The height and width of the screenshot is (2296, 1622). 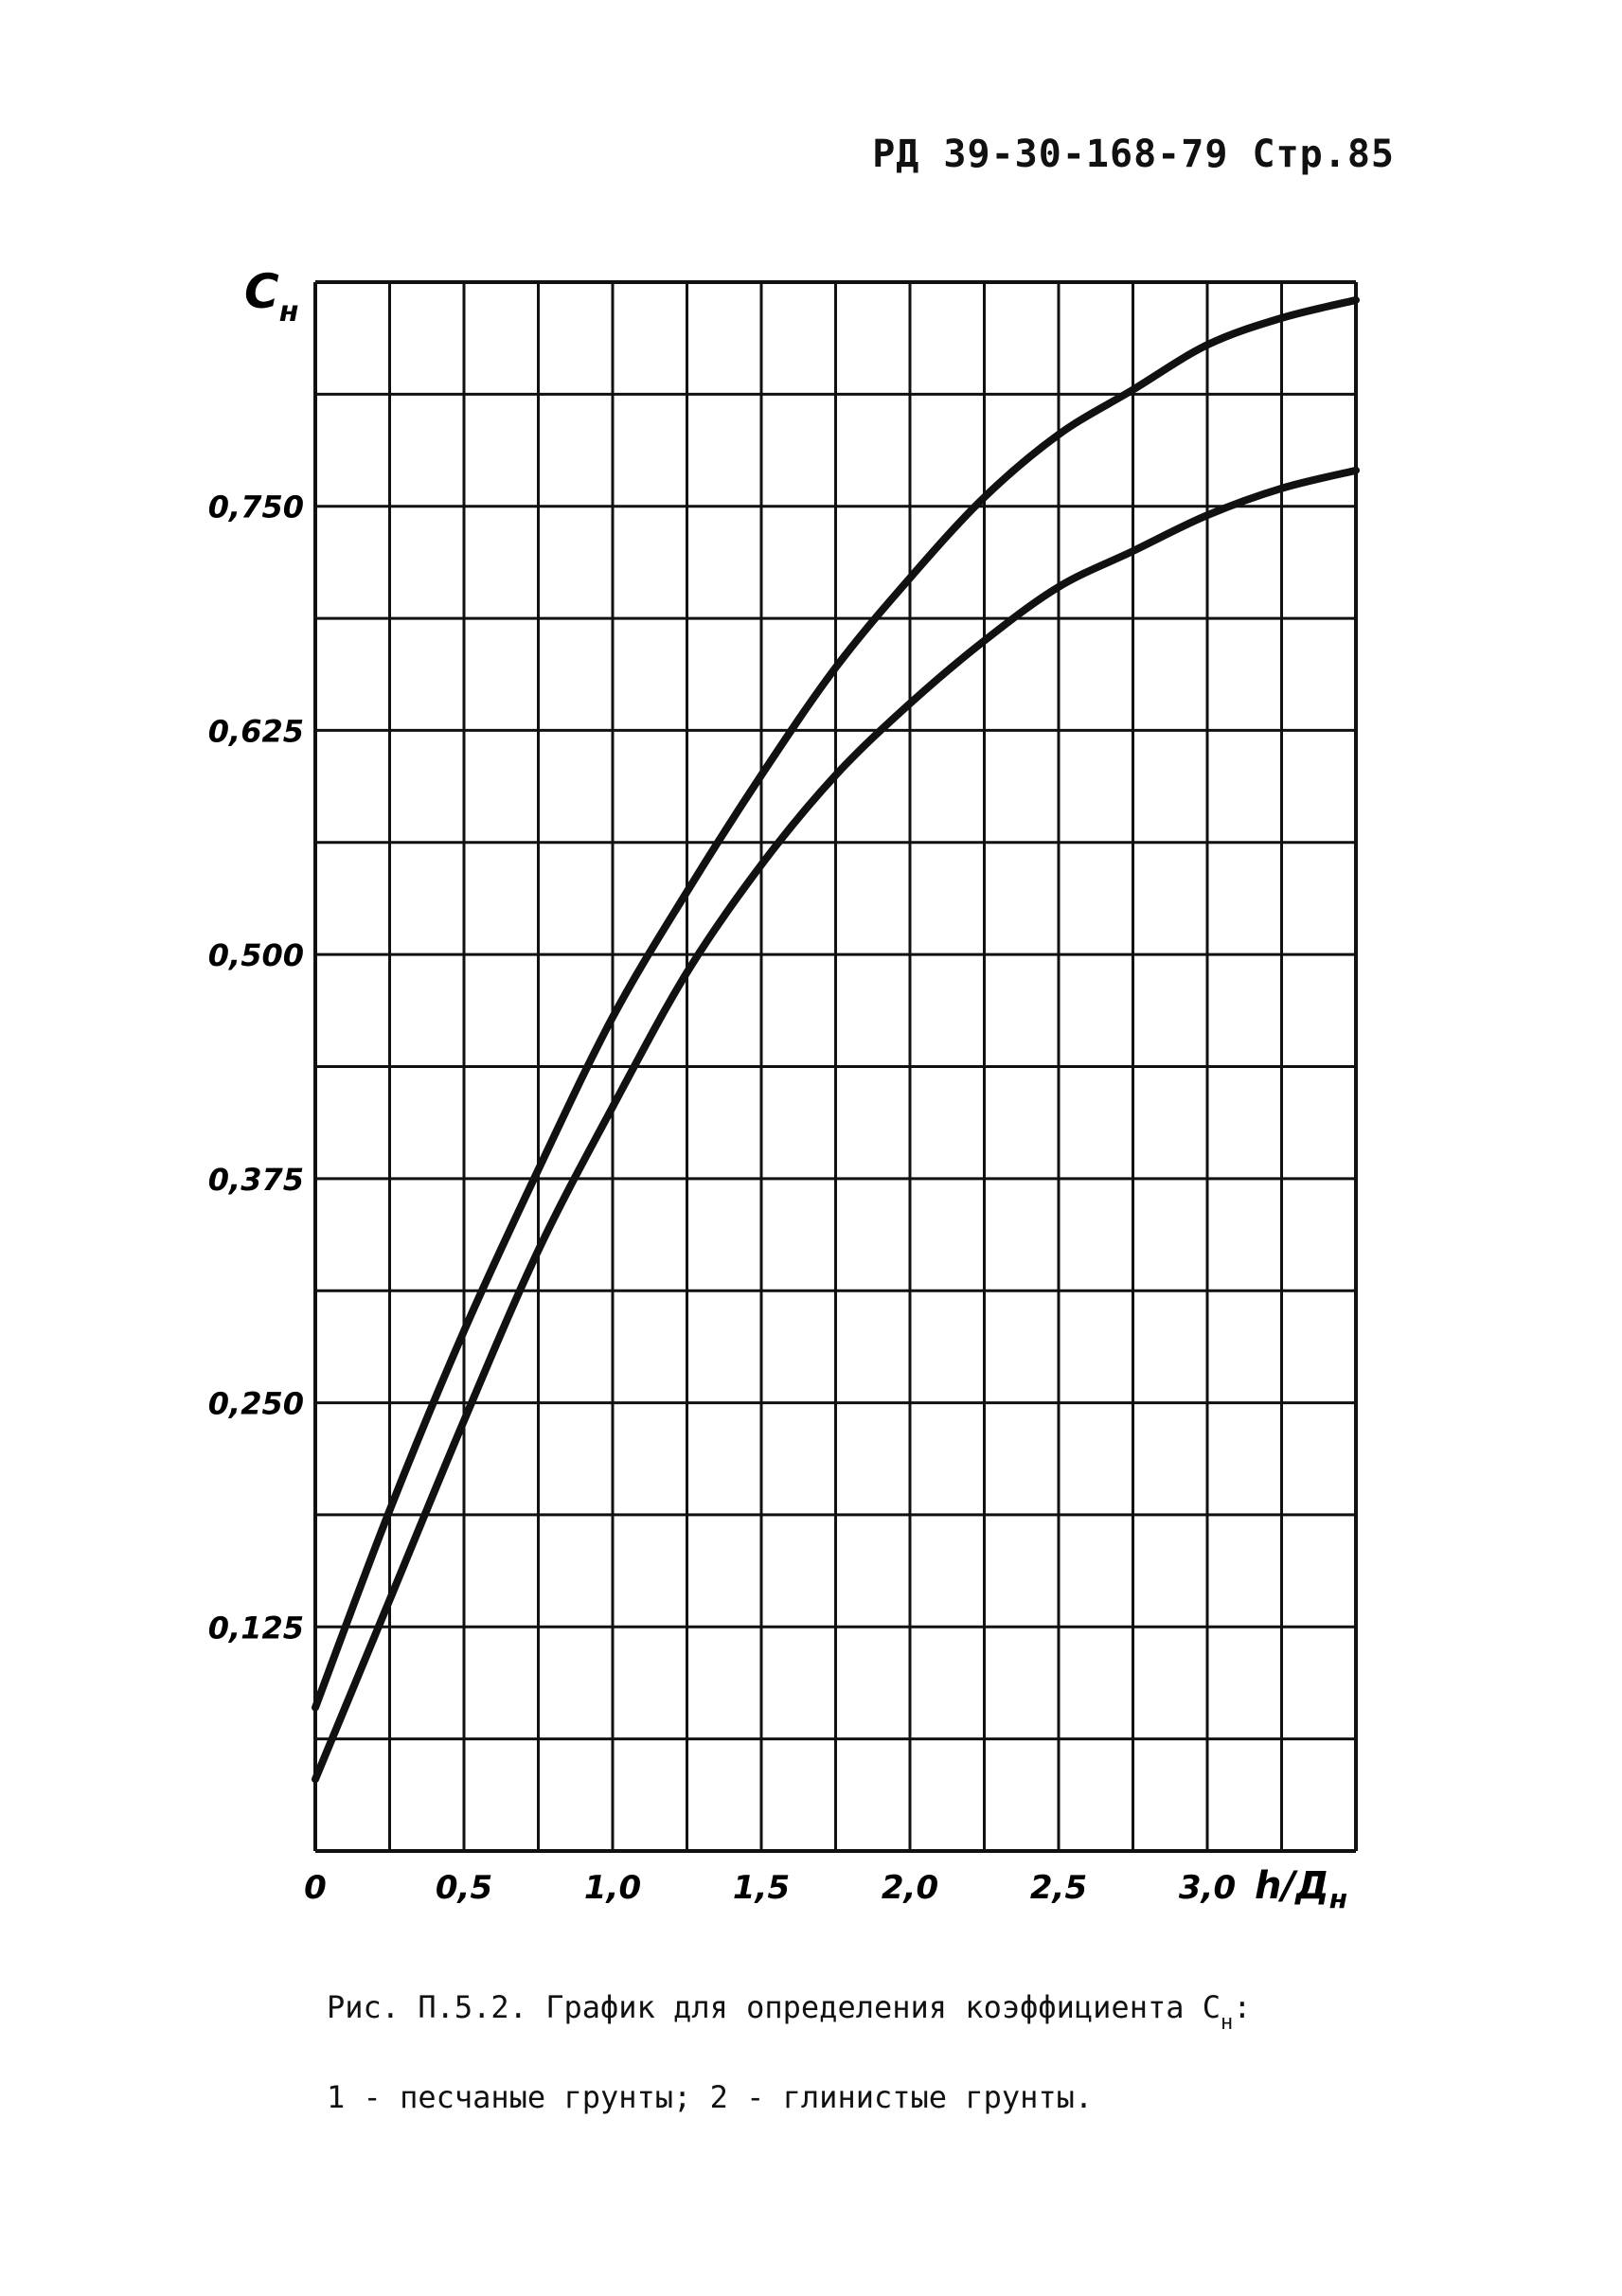 I want to click on x-tick-label: 3,0, so click(x=1207, y=1888).